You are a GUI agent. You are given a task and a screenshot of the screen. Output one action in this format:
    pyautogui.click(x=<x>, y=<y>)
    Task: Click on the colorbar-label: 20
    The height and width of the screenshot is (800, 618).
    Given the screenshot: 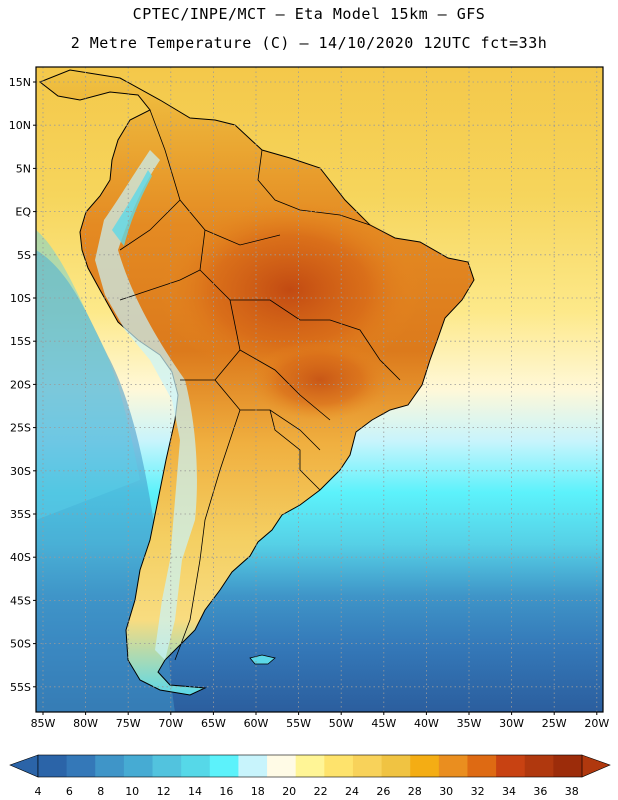 What is the action you would take?
    pyautogui.click(x=289, y=791)
    